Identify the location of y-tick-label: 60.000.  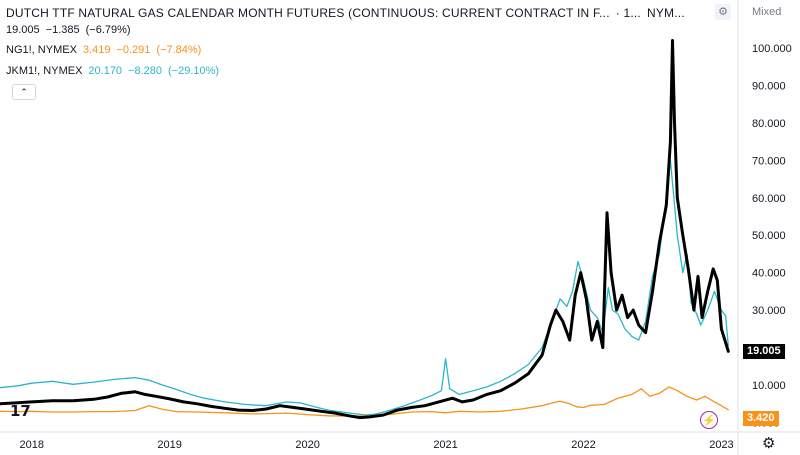
(769, 199).